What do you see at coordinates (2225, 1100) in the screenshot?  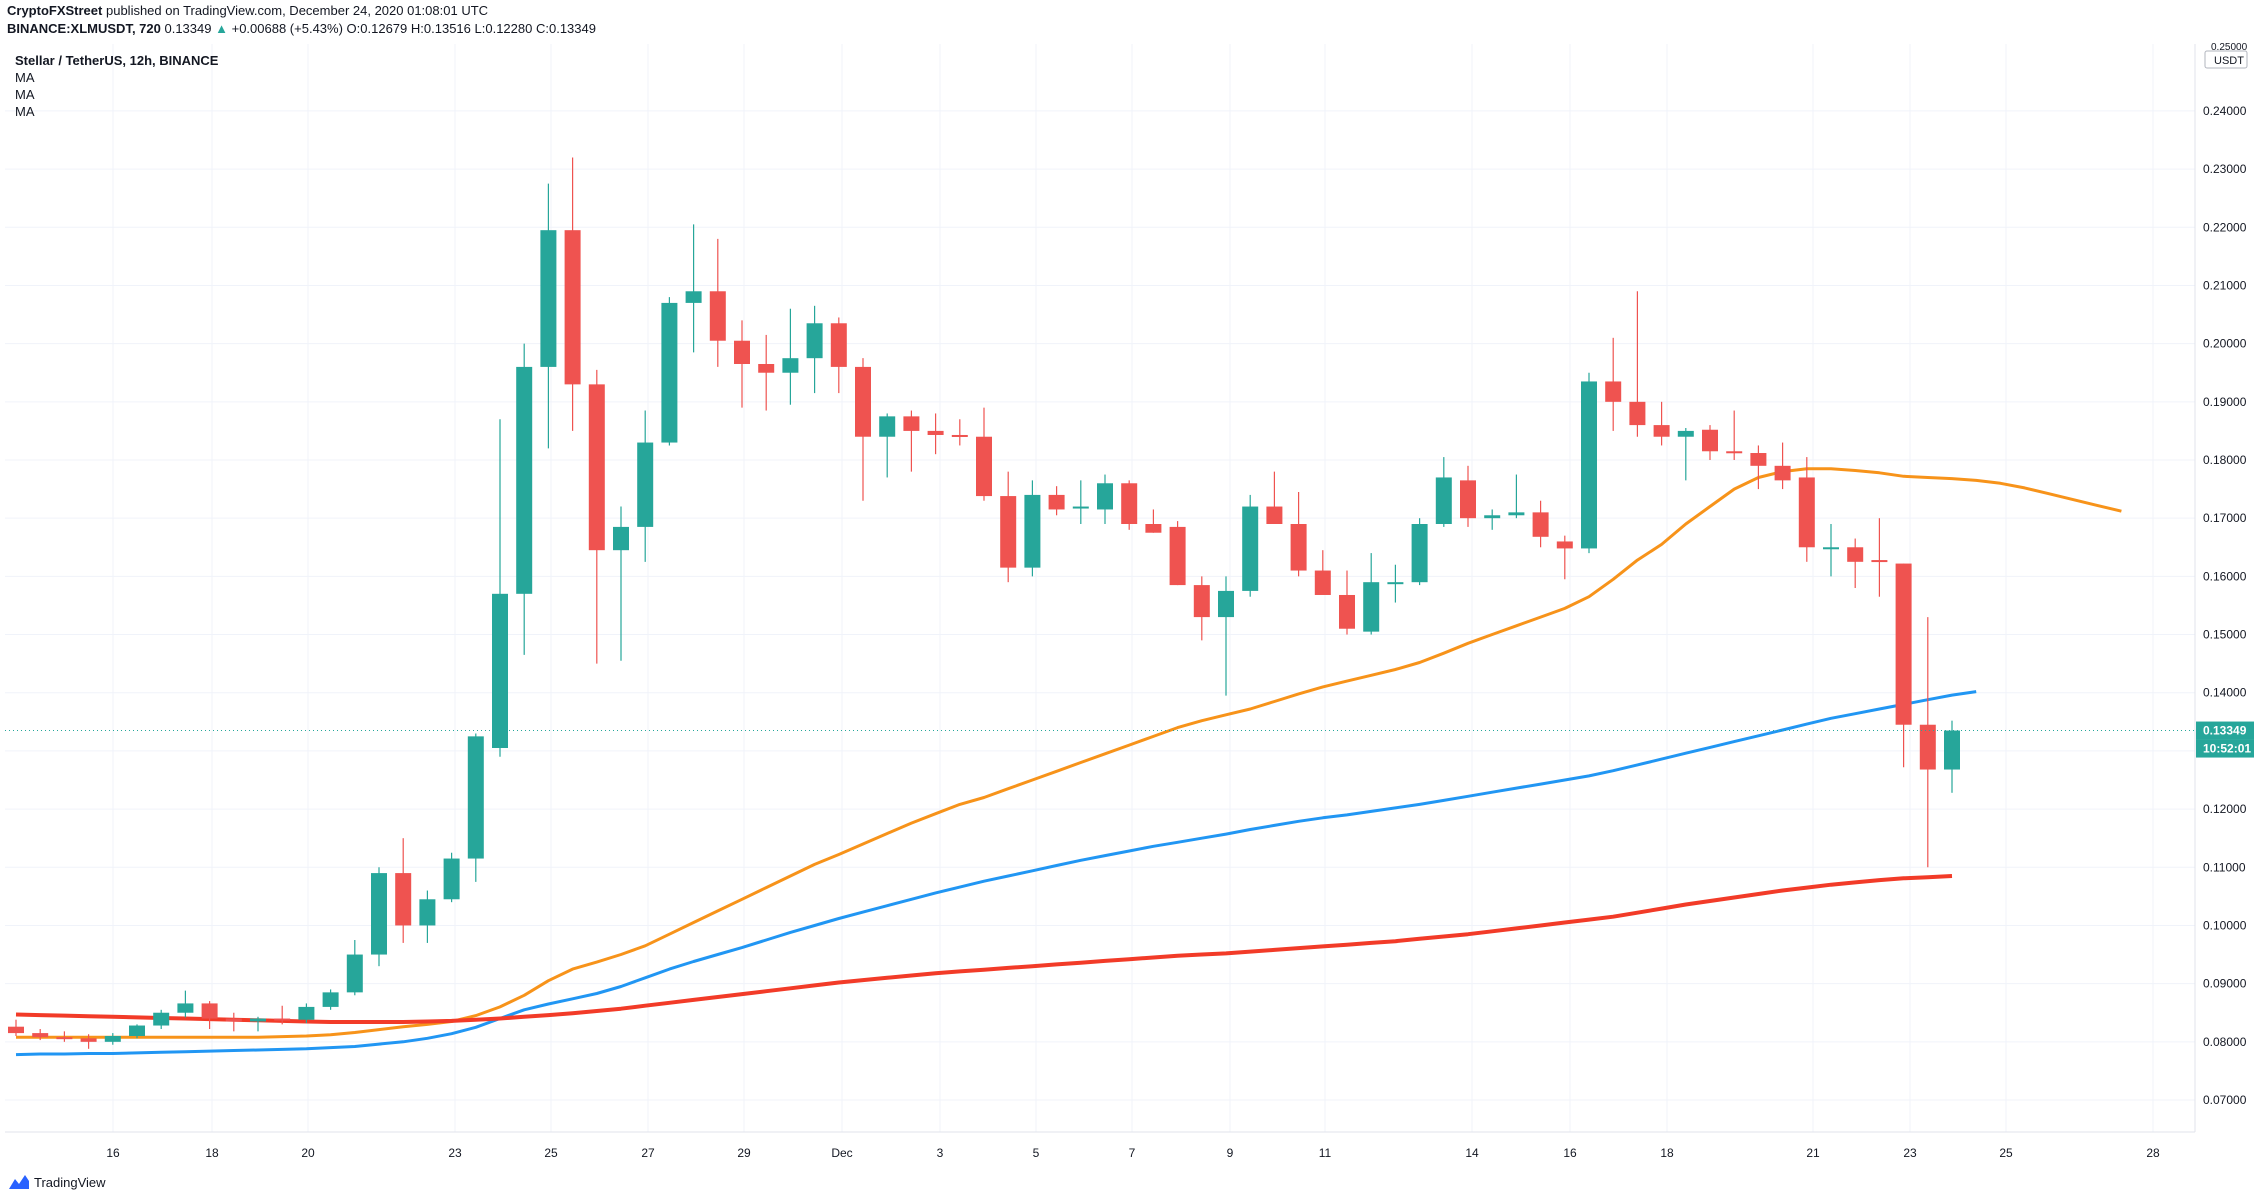 I see `y-tick-label: 0.07000` at bounding box center [2225, 1100].